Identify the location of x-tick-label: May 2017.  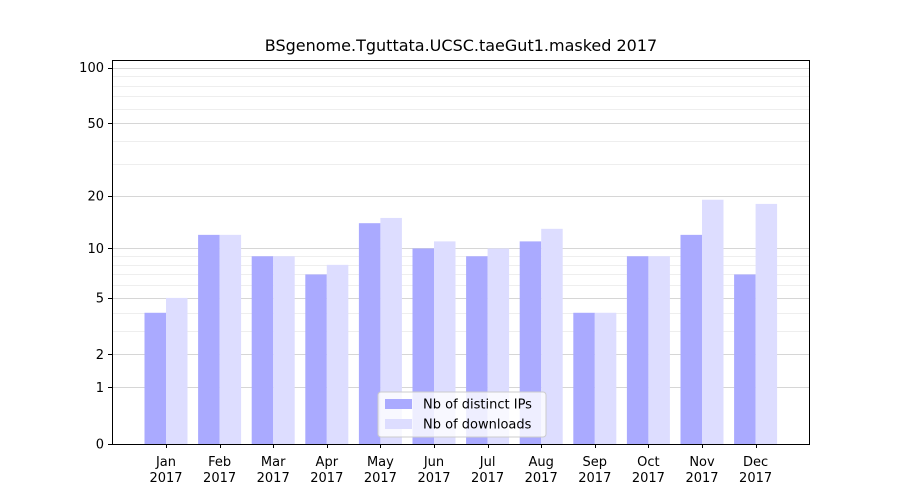
(380, 470).